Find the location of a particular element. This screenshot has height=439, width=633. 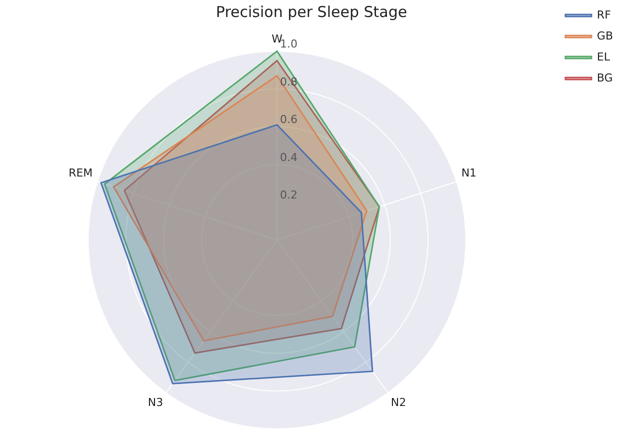

legend-label: RF is located at coordinates (603, 15).